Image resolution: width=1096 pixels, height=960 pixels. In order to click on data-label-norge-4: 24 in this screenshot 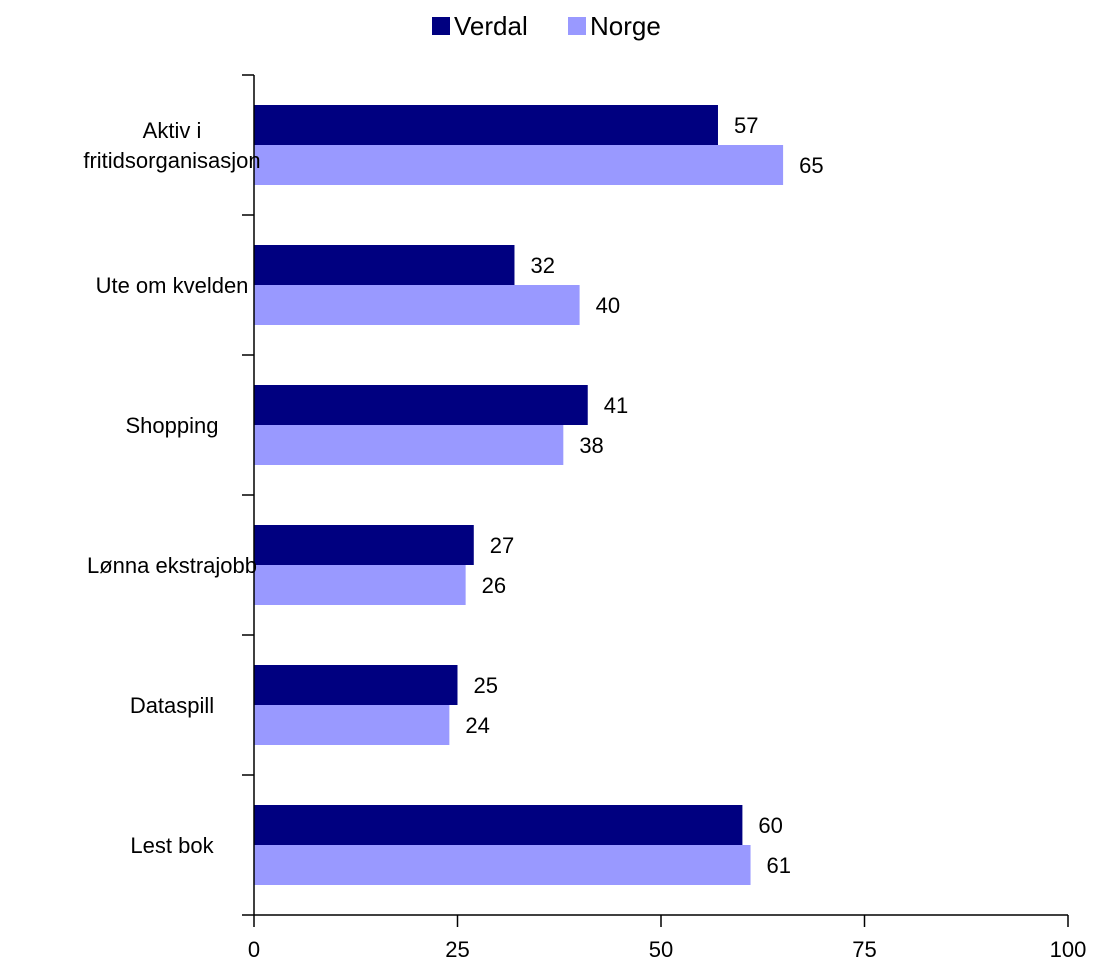, I will do `click(477, 725)`.